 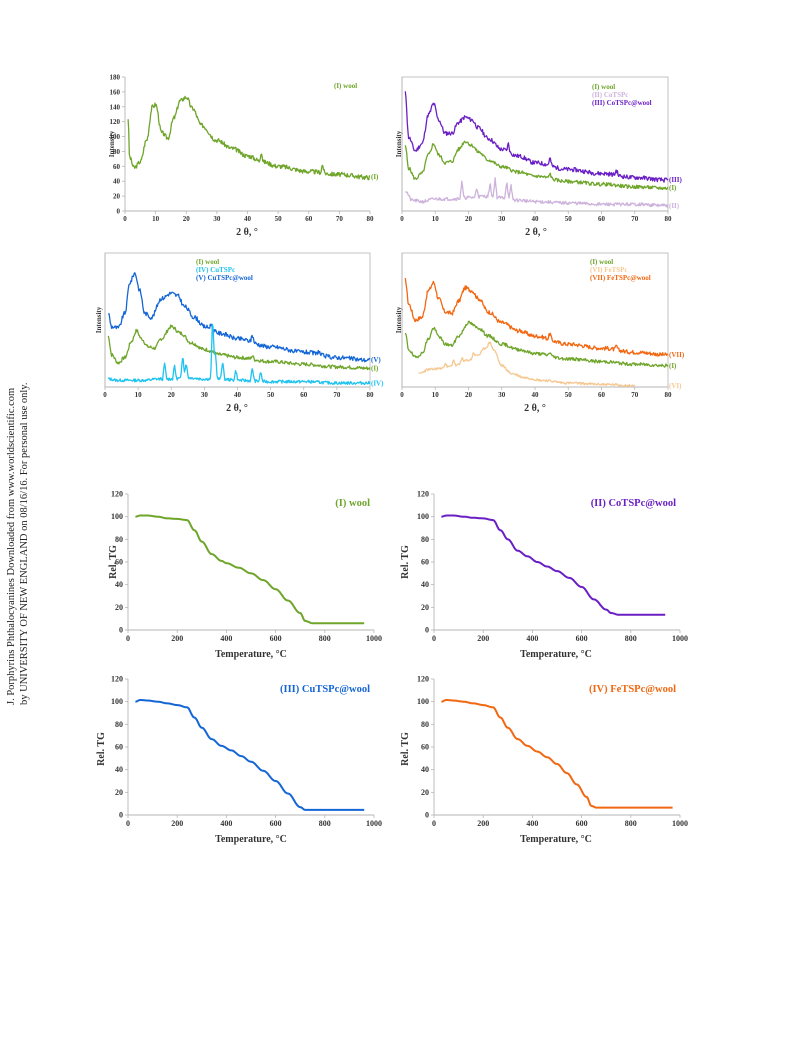 What do you see at coordinates (632, 689) in the screenshot?
I see `chart-title: (IV) FeTSPc@wool` at bounding box center [632, 689].